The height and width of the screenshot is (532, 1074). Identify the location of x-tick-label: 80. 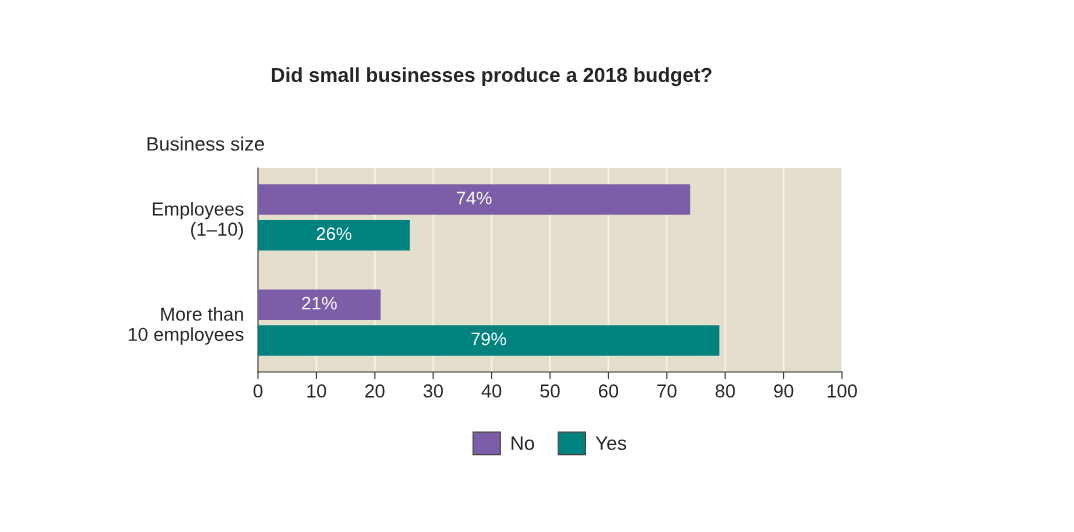
(725, 391).